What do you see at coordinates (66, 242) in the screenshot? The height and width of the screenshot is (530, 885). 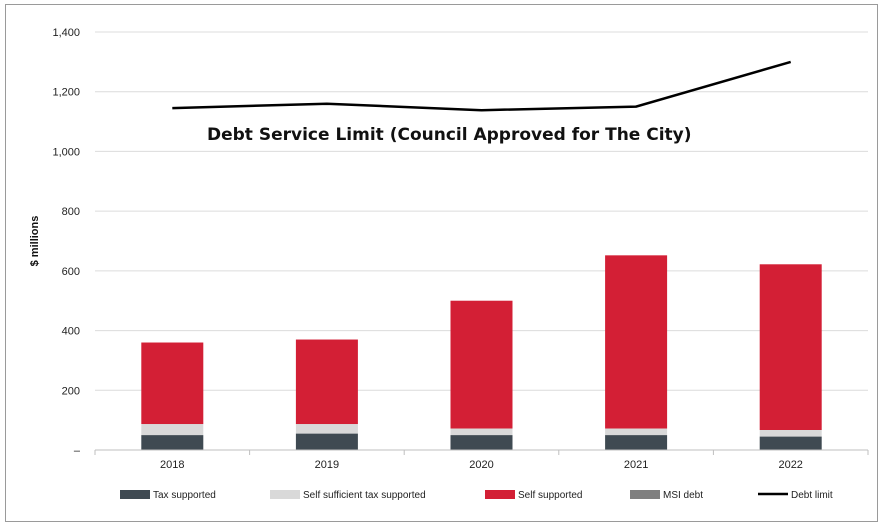 I see `y-axis-ticks: – 200 400 600 800 1,000 1,200 1,400` at bounding box center [66, 242].